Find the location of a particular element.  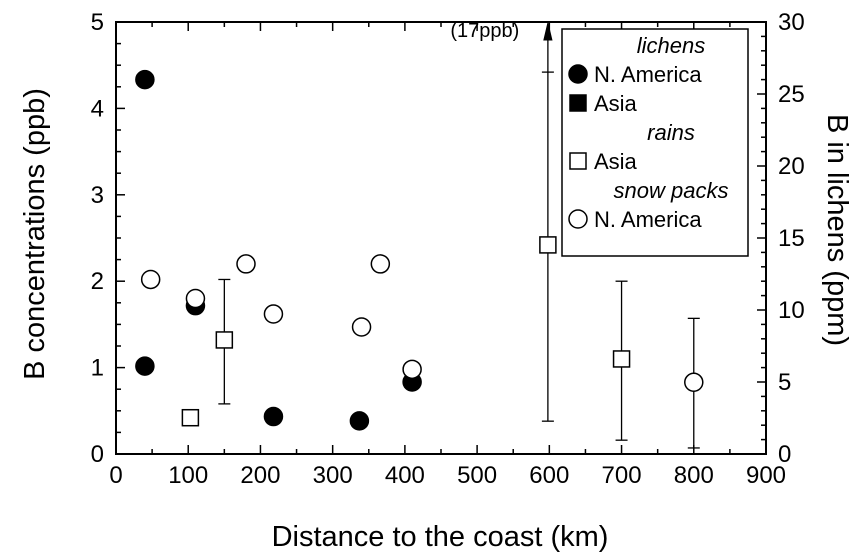

x-tick-label: 300 is located at coordinates (333, 475).